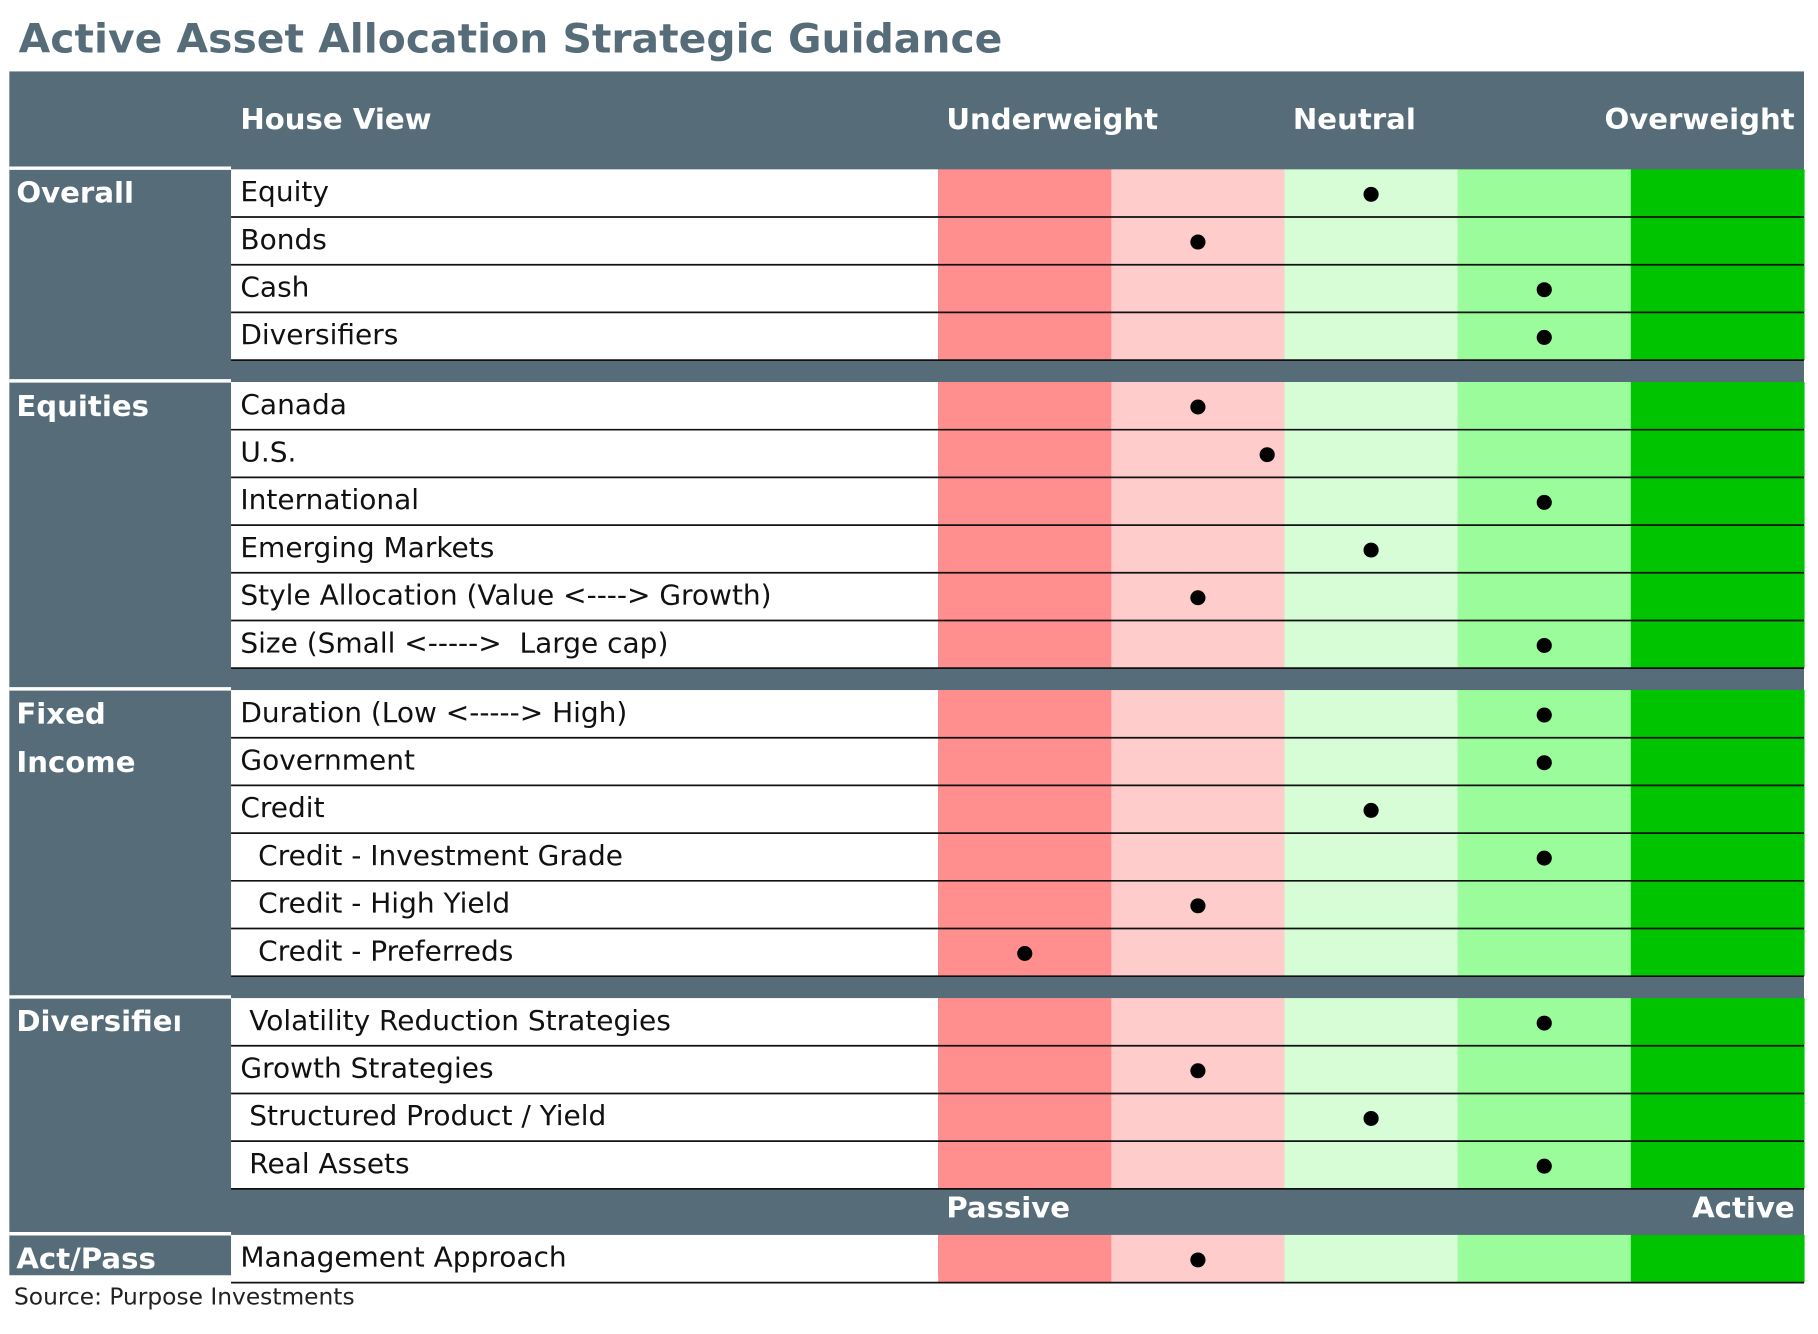 The width and height of the screenshot is (1818, 1334). Describe the element at coordinates (282, 807) in the screenshot. I see `row-label: Credit` at that location.